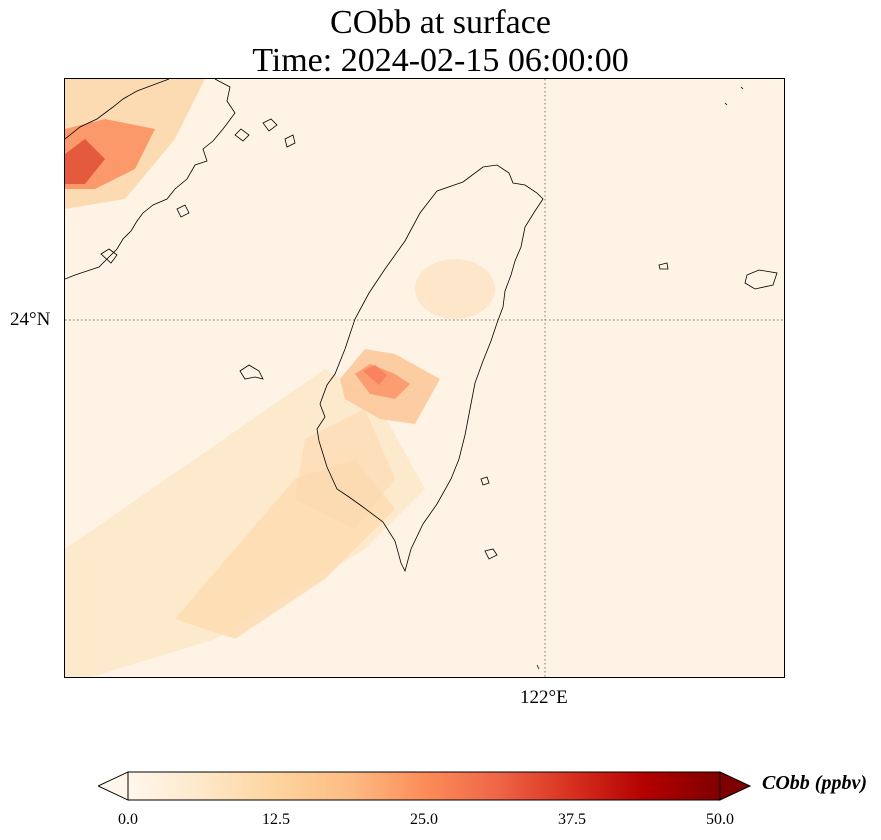 The image size is (881, 840). Describe the element at coordinates (720, 819) in the screenshot. I see `colorbar-tick-label: 50.0` at that location.